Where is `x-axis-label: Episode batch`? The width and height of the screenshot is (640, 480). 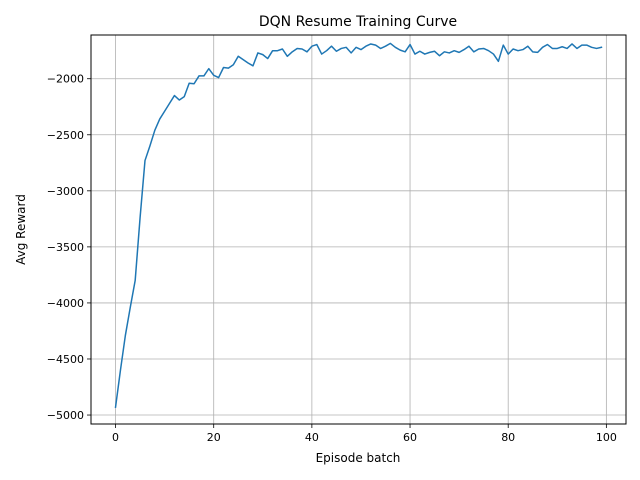
x-axis-label: Episode batch is located at coordinates (358, 458).